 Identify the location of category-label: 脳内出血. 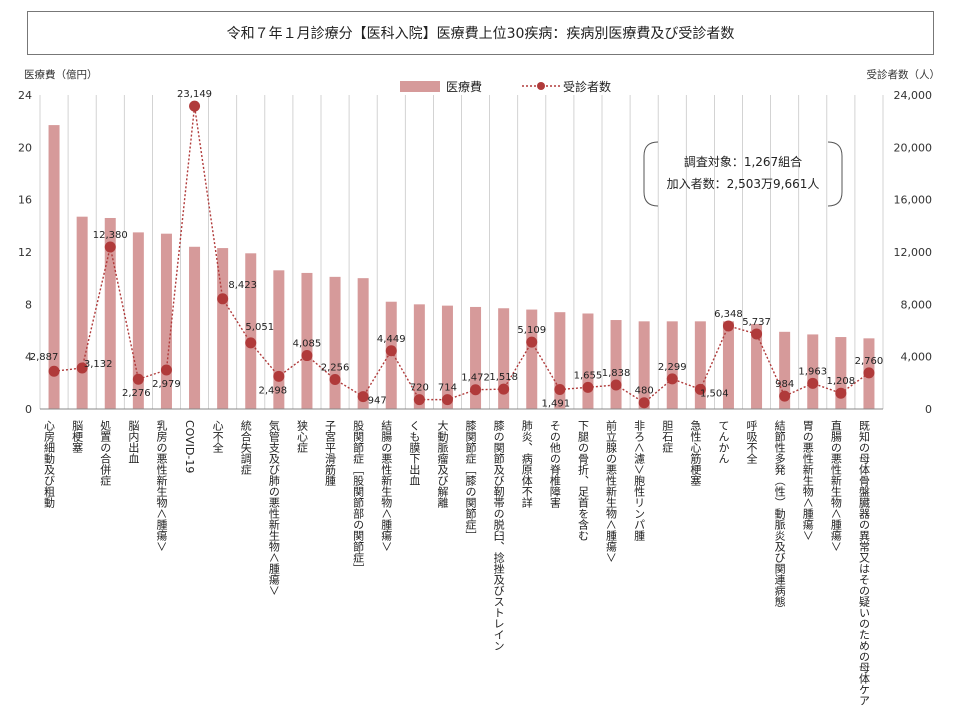
(133, 442).